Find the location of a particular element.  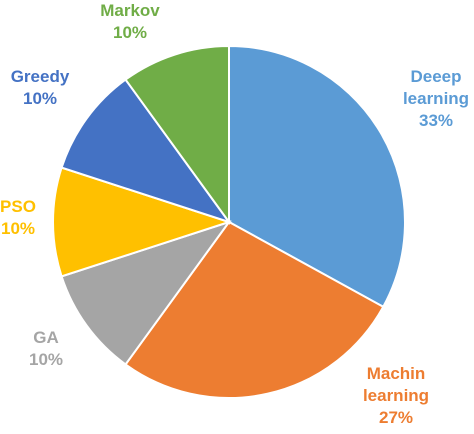

slice-label: GA 10% is located at coordinates (46, 349).